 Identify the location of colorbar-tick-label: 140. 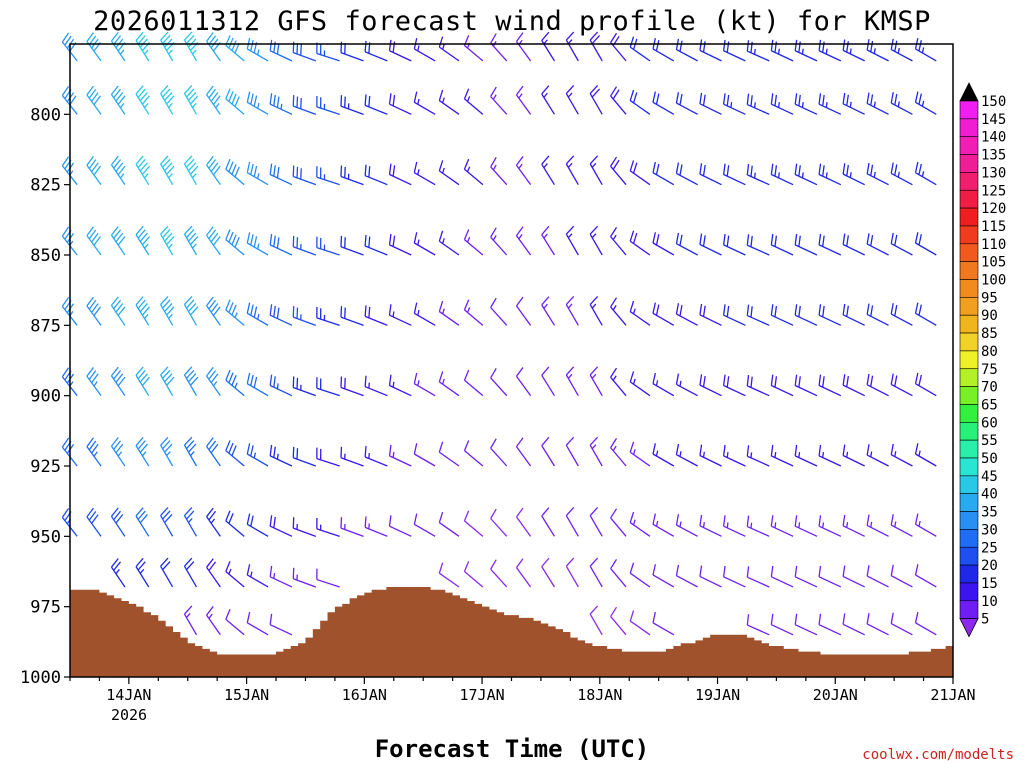
(993, 138).